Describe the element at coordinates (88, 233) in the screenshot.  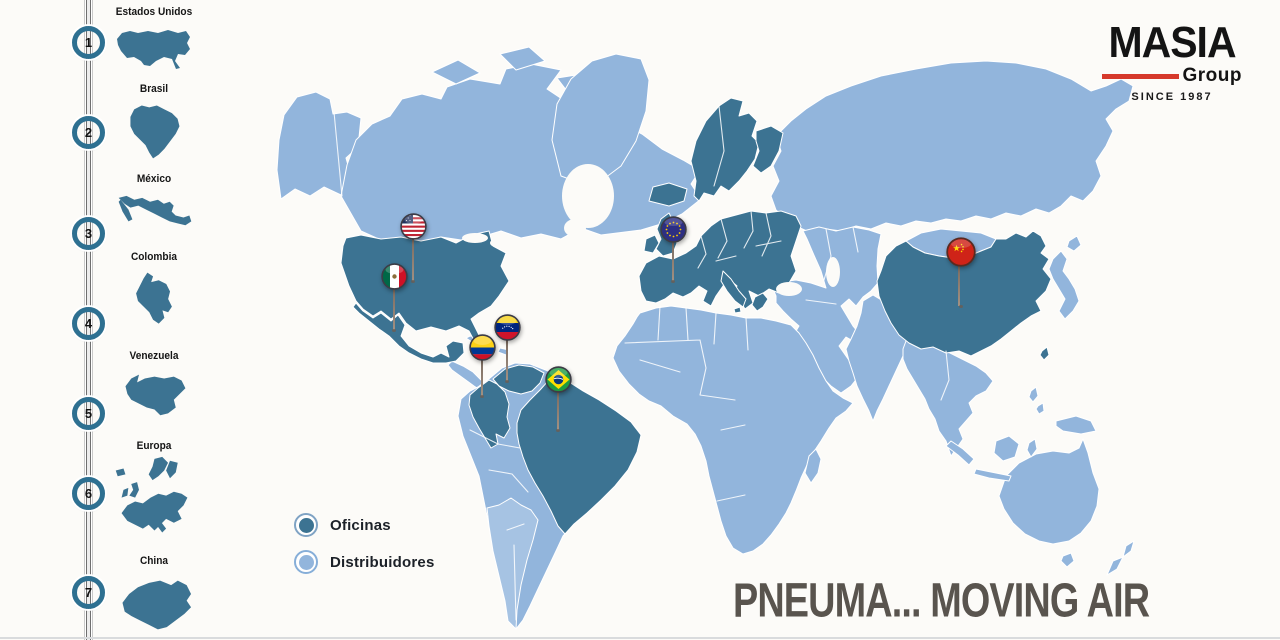
I see `step-number-3: 3` at that location.